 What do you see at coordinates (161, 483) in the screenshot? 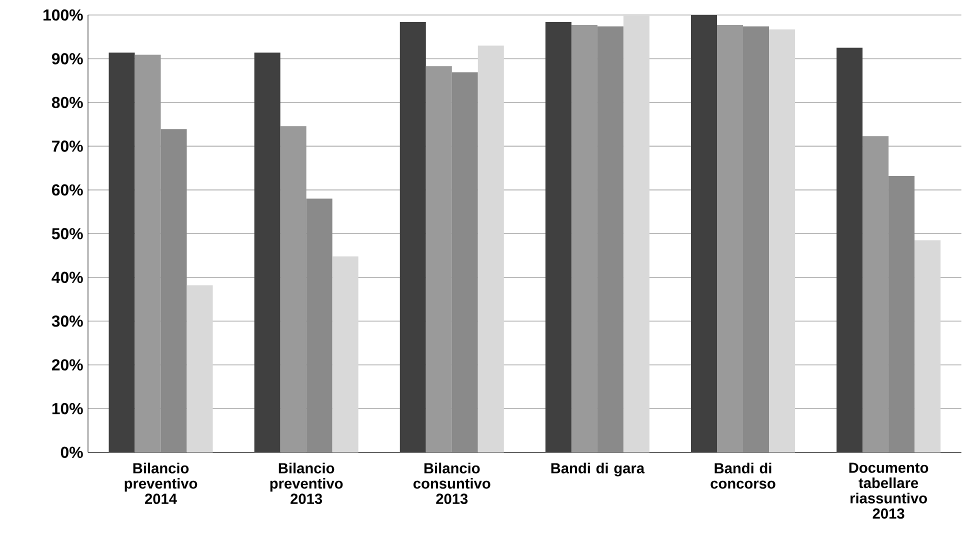
I see `x-tick-label: Bilancio preventivo 2014` at bounding box center [161, 483].